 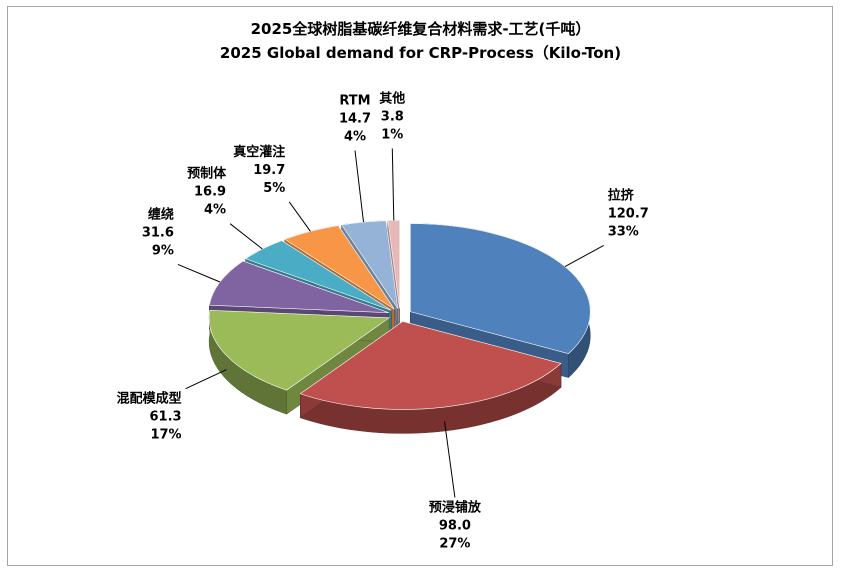 What do you see at coordinates (355, 119) in the screenshot?
I see `data-label-value-6: 14.7` at bounding box center [355, 119].